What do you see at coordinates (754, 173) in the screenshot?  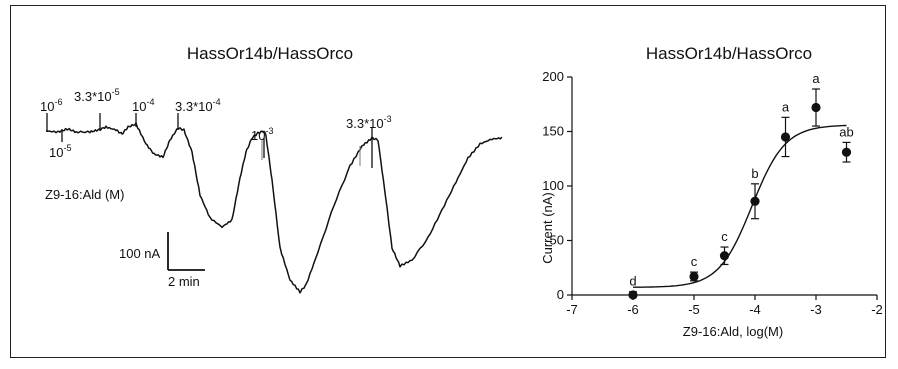 I see `significance-letter: b` at bounding box center [754, 173].